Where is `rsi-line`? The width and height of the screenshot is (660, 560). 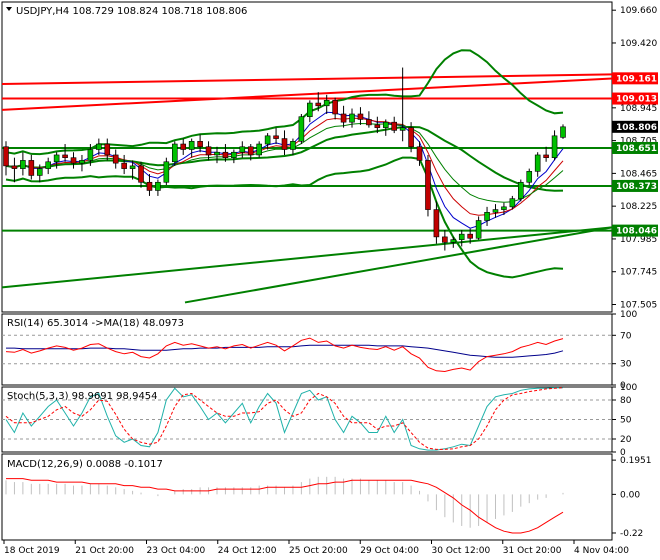 rsi-line is located at coordinates (284, 355).